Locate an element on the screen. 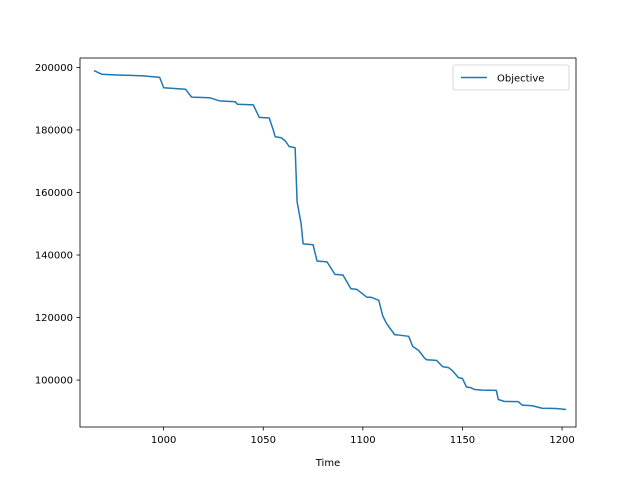 This screenshot has width=640, height=480. legend-box is located at coordinates (511, 77).